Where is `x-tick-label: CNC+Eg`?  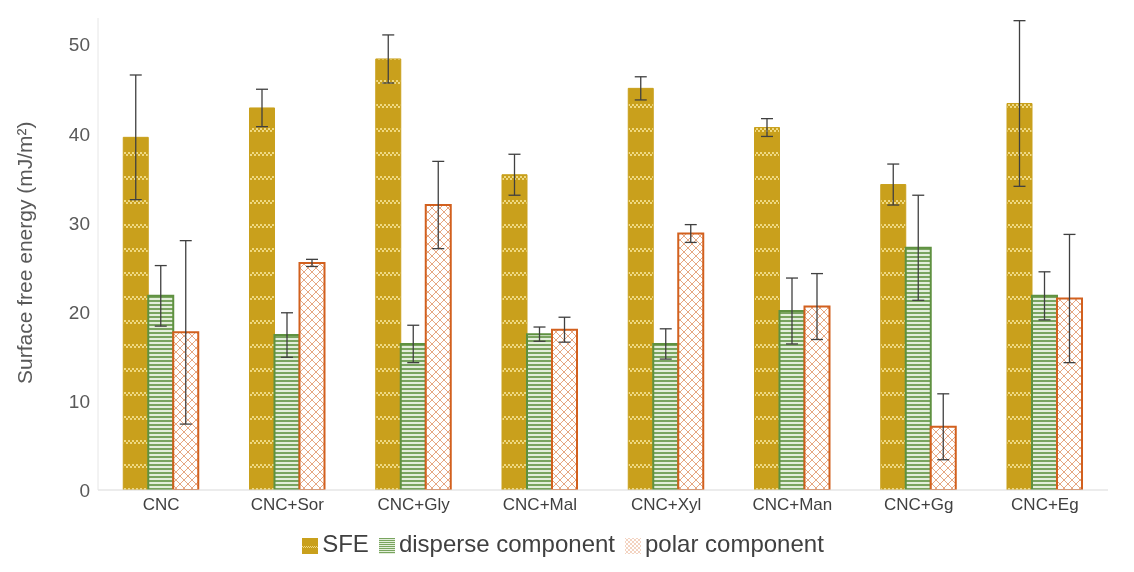 x-tick-label: CNC+Eg is located at coordinates (1045, 505).